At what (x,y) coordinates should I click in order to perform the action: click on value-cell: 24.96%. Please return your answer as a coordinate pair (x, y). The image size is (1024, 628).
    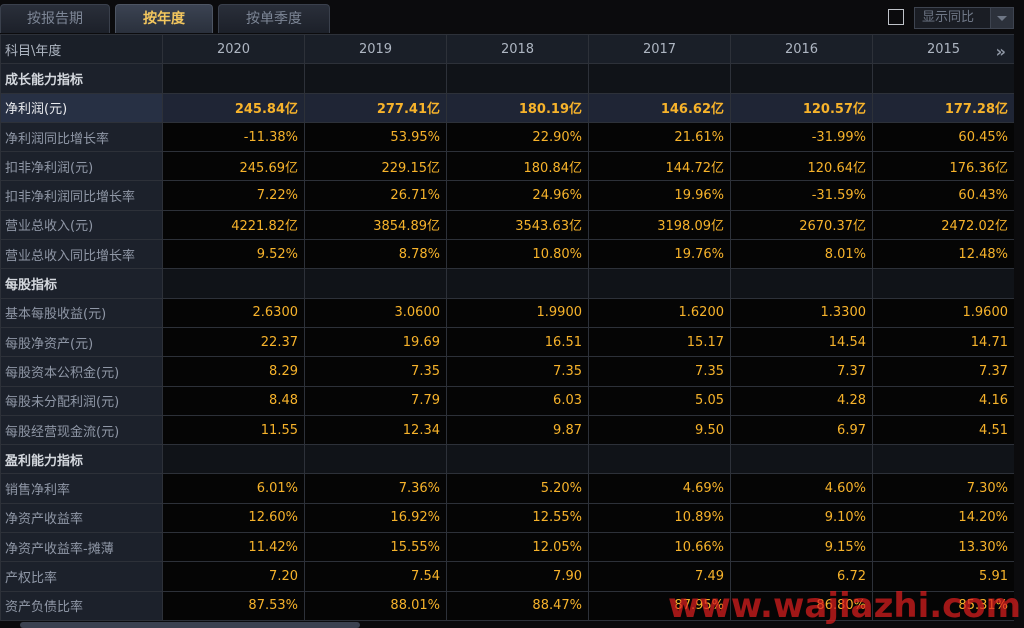
    Looking at the image, I should click on (517, 195).